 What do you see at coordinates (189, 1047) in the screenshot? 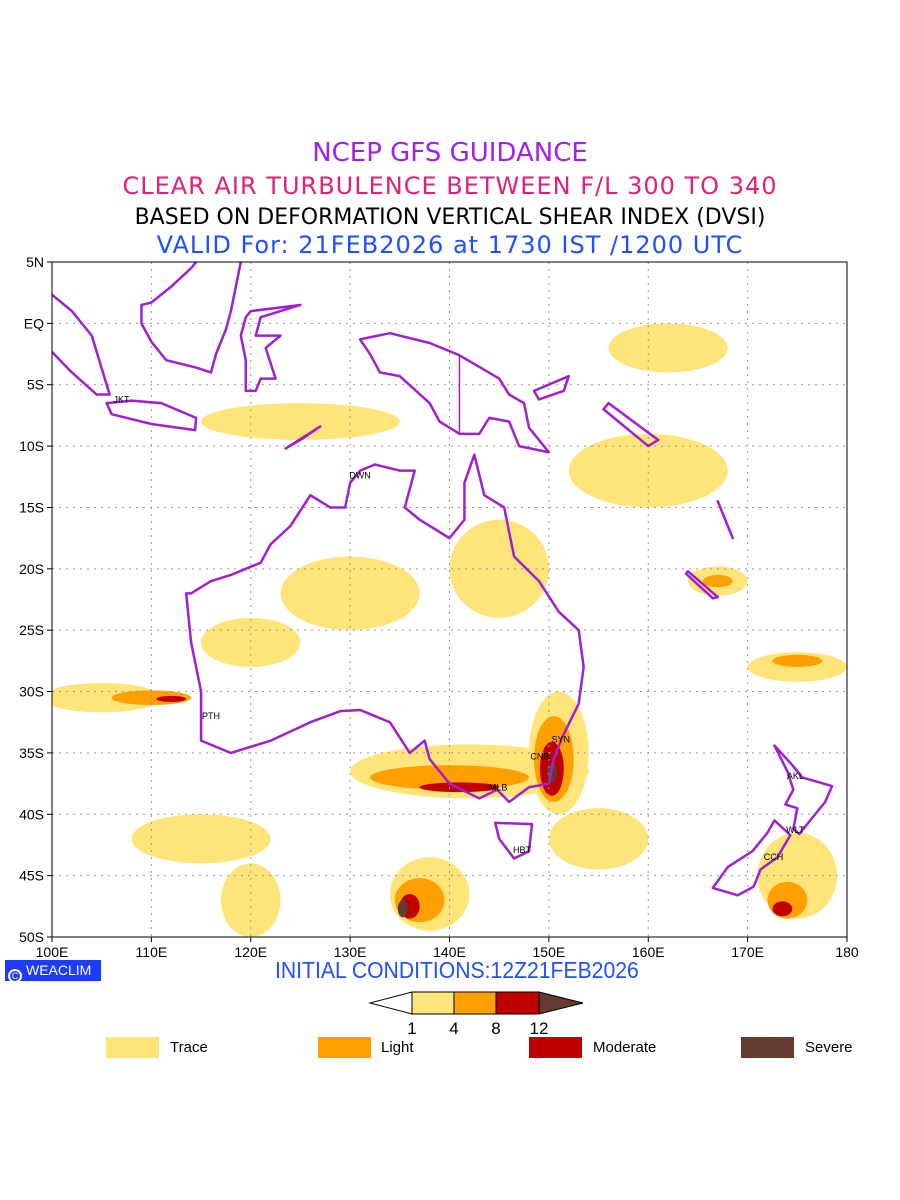
I see `legend-label-trace: Trace` at bounding box center [189, 1047].